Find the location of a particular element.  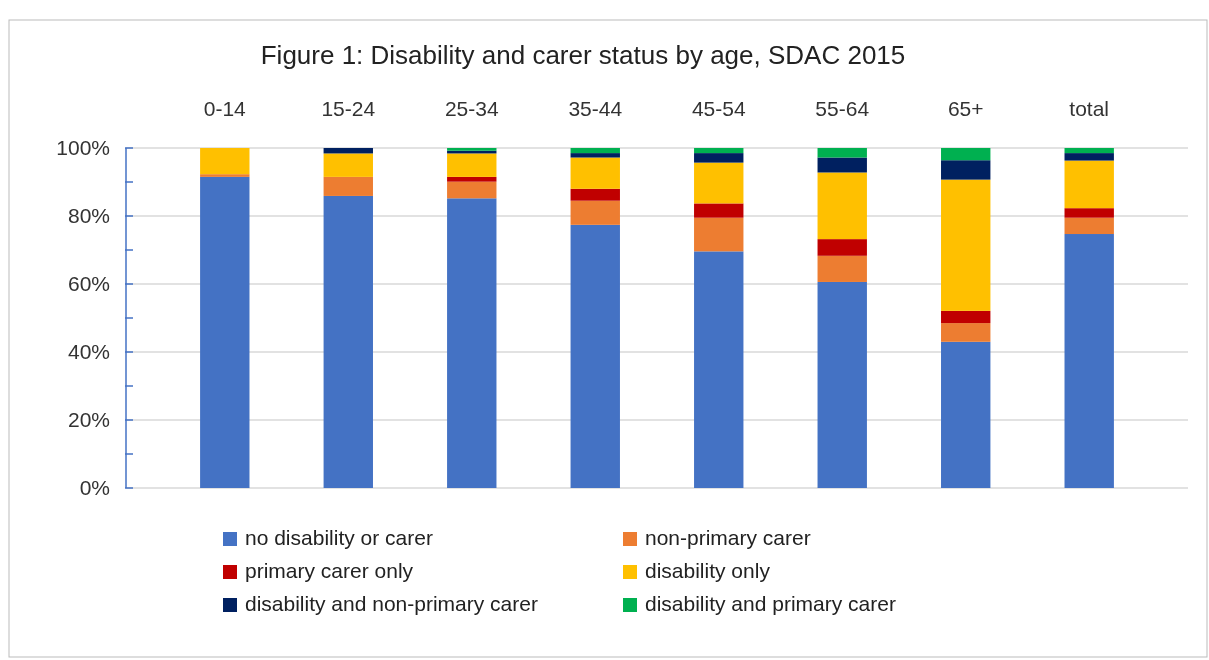

x-tick-label: total is located at coordinates (1089, 108).